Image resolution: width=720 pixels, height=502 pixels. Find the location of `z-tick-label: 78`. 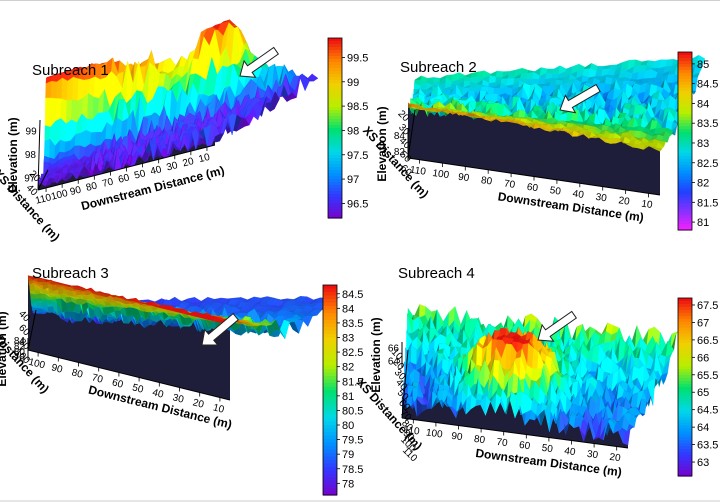

z-tick-label: 78 is located at coordinates (20, 357).